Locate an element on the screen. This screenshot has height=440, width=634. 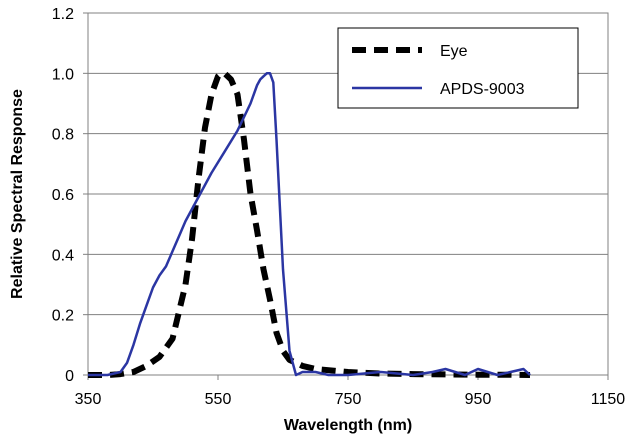
x-tick-label-2: 750 is located at coordinates (348, 399).